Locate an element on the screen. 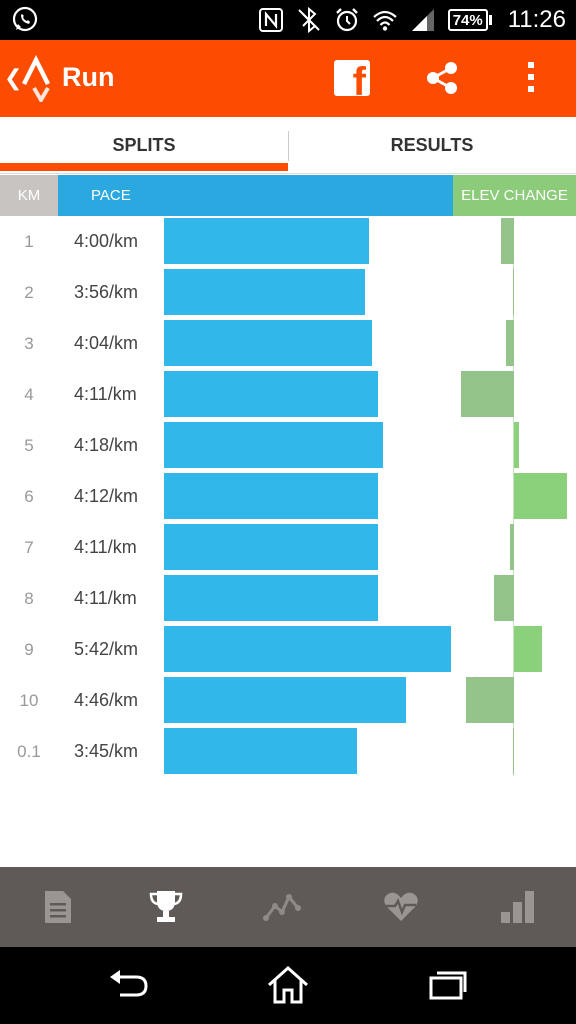 This screenshot has height=1024, width=576. system-navigation-bar is located at coordinates (288, 985).